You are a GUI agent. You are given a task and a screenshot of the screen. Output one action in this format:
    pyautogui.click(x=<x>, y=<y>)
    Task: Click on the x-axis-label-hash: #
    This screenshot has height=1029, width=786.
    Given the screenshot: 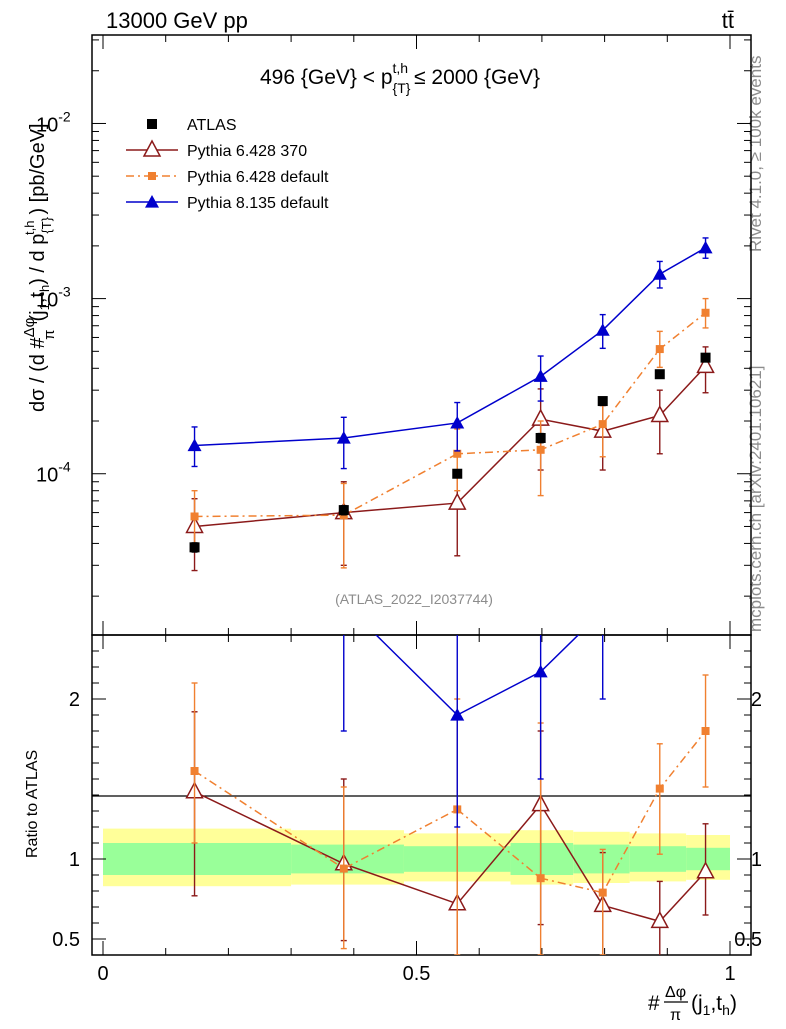 What is the action you would take?
    pyautogui.click(x=654, y=1003)
    